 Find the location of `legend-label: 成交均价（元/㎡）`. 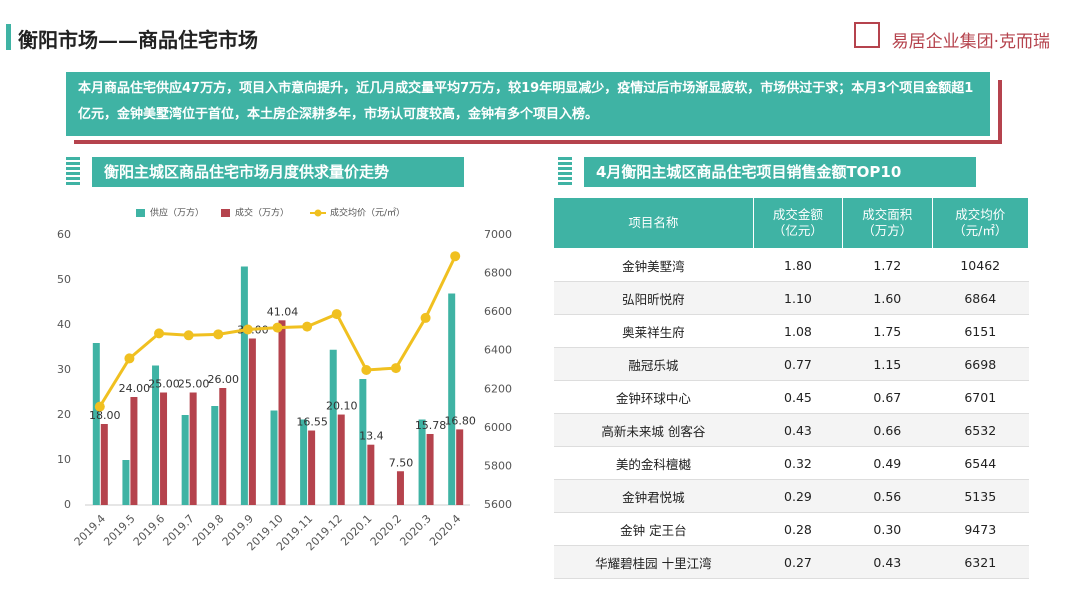

legend-label: 成交均价（元/㎡） is located at coordinates (367, 213).